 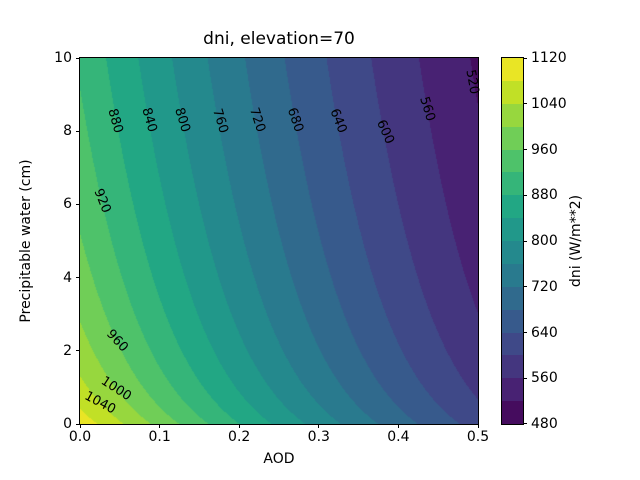 I want to click on x-tick-label: 0.1, so click(x=159, y=437).